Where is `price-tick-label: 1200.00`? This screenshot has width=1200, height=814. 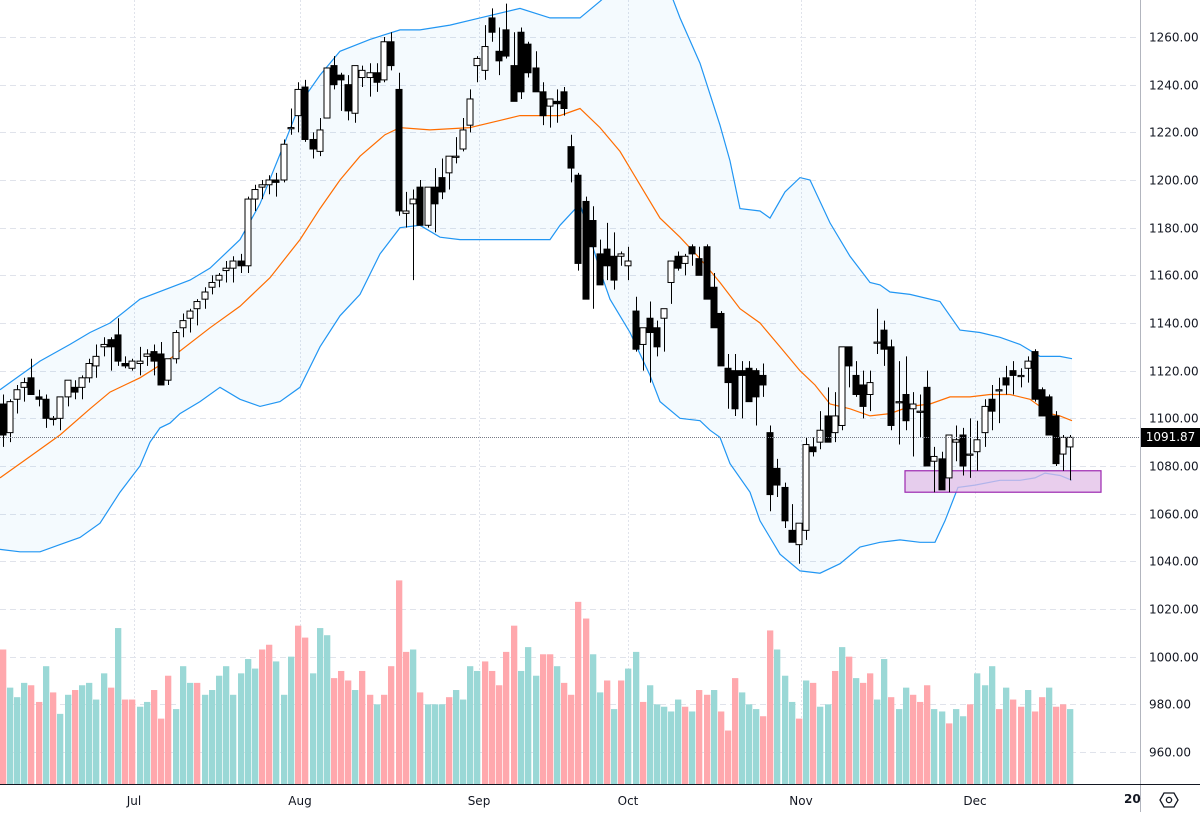
price-tick-label: 1200.00 is located at coordinates (1174, 181).